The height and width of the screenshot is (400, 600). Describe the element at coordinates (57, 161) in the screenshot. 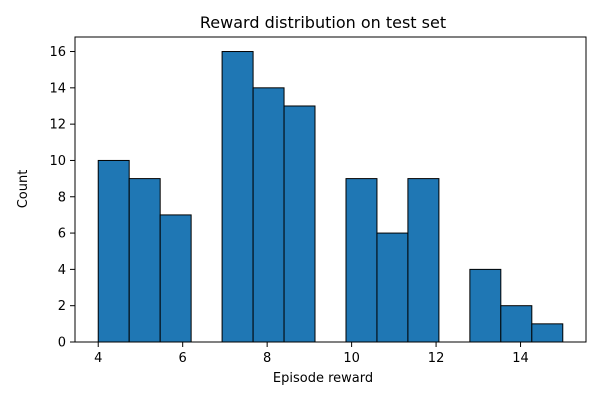

I see `y-tick-label-5: 10` at that location.